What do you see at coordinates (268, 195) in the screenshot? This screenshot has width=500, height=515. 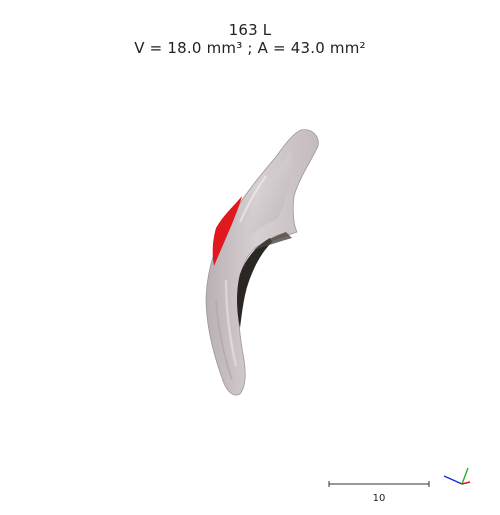 I see `bone-highlight` at bounding box center [268, 195].